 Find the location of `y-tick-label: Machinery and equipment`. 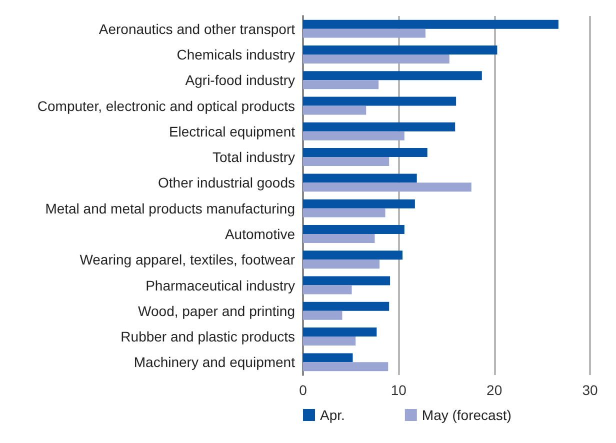

y-tick-label: Machinery and equipment is located at coordinates (215, 362).